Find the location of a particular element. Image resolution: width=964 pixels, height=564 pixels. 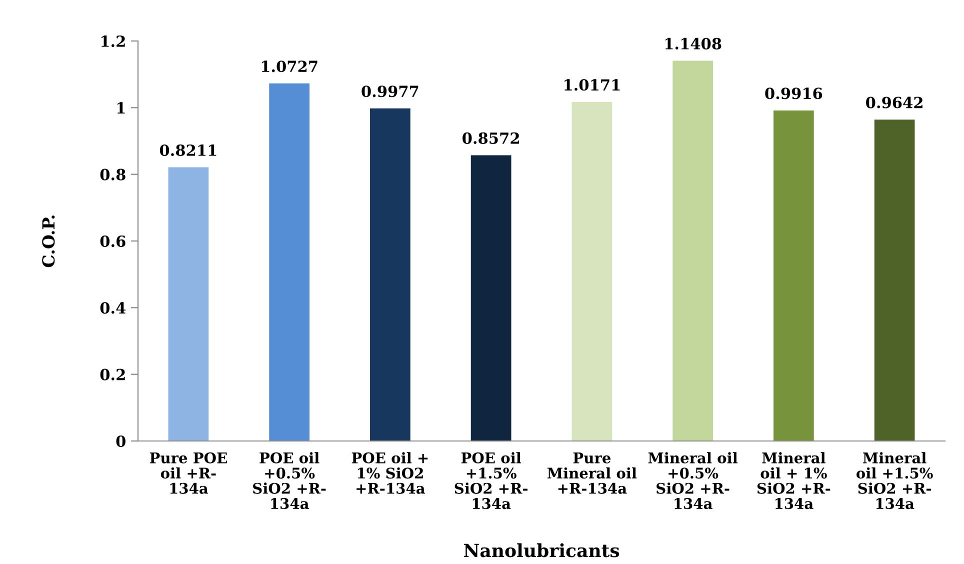

y-tick-label: 0.4 is located at coordinates (113, 308).